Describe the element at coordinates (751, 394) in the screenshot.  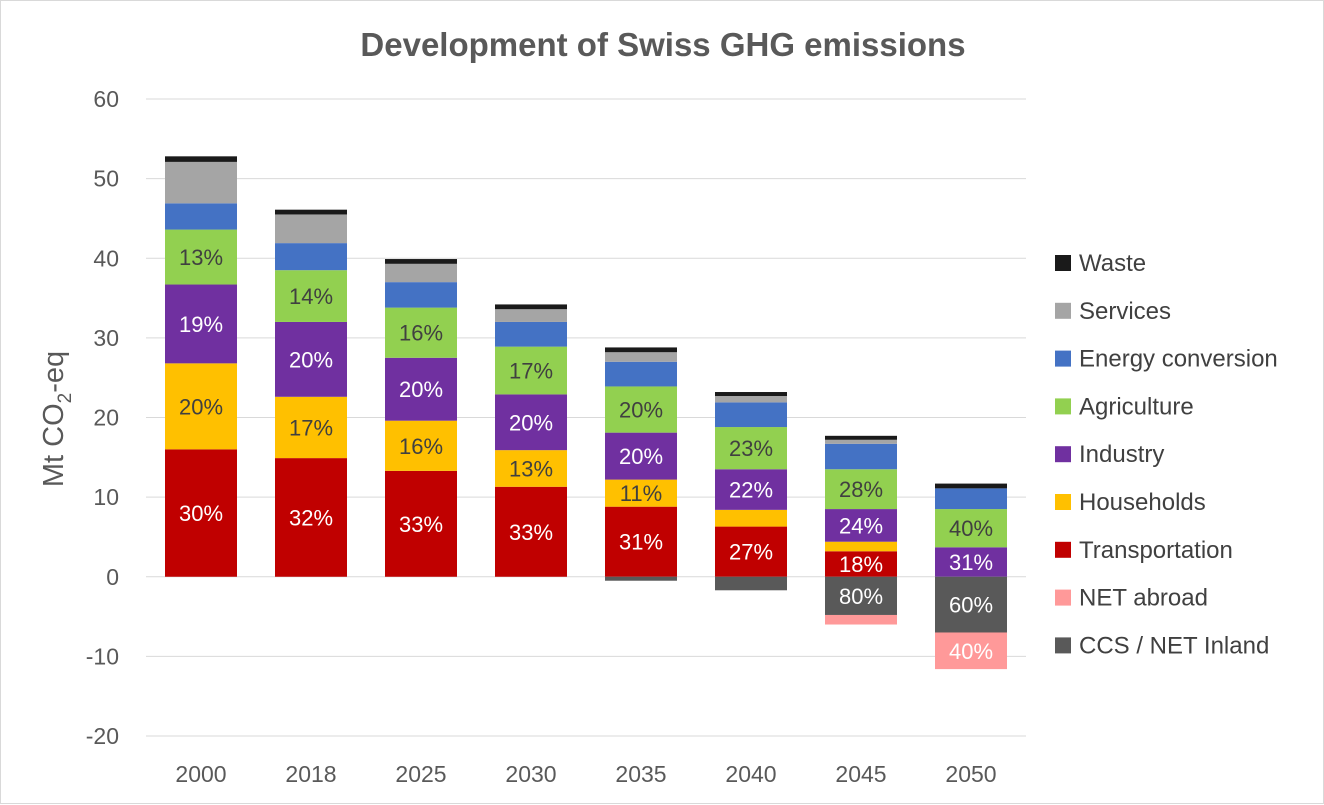
I see `bar-waste-2040` at that location.